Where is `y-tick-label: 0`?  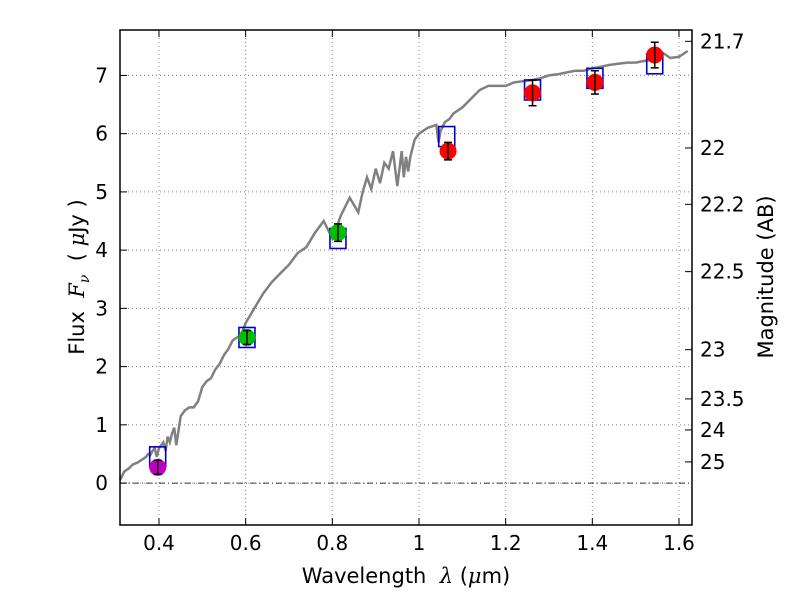 y-tick-label: 0 is located at coordinates (101, 483).